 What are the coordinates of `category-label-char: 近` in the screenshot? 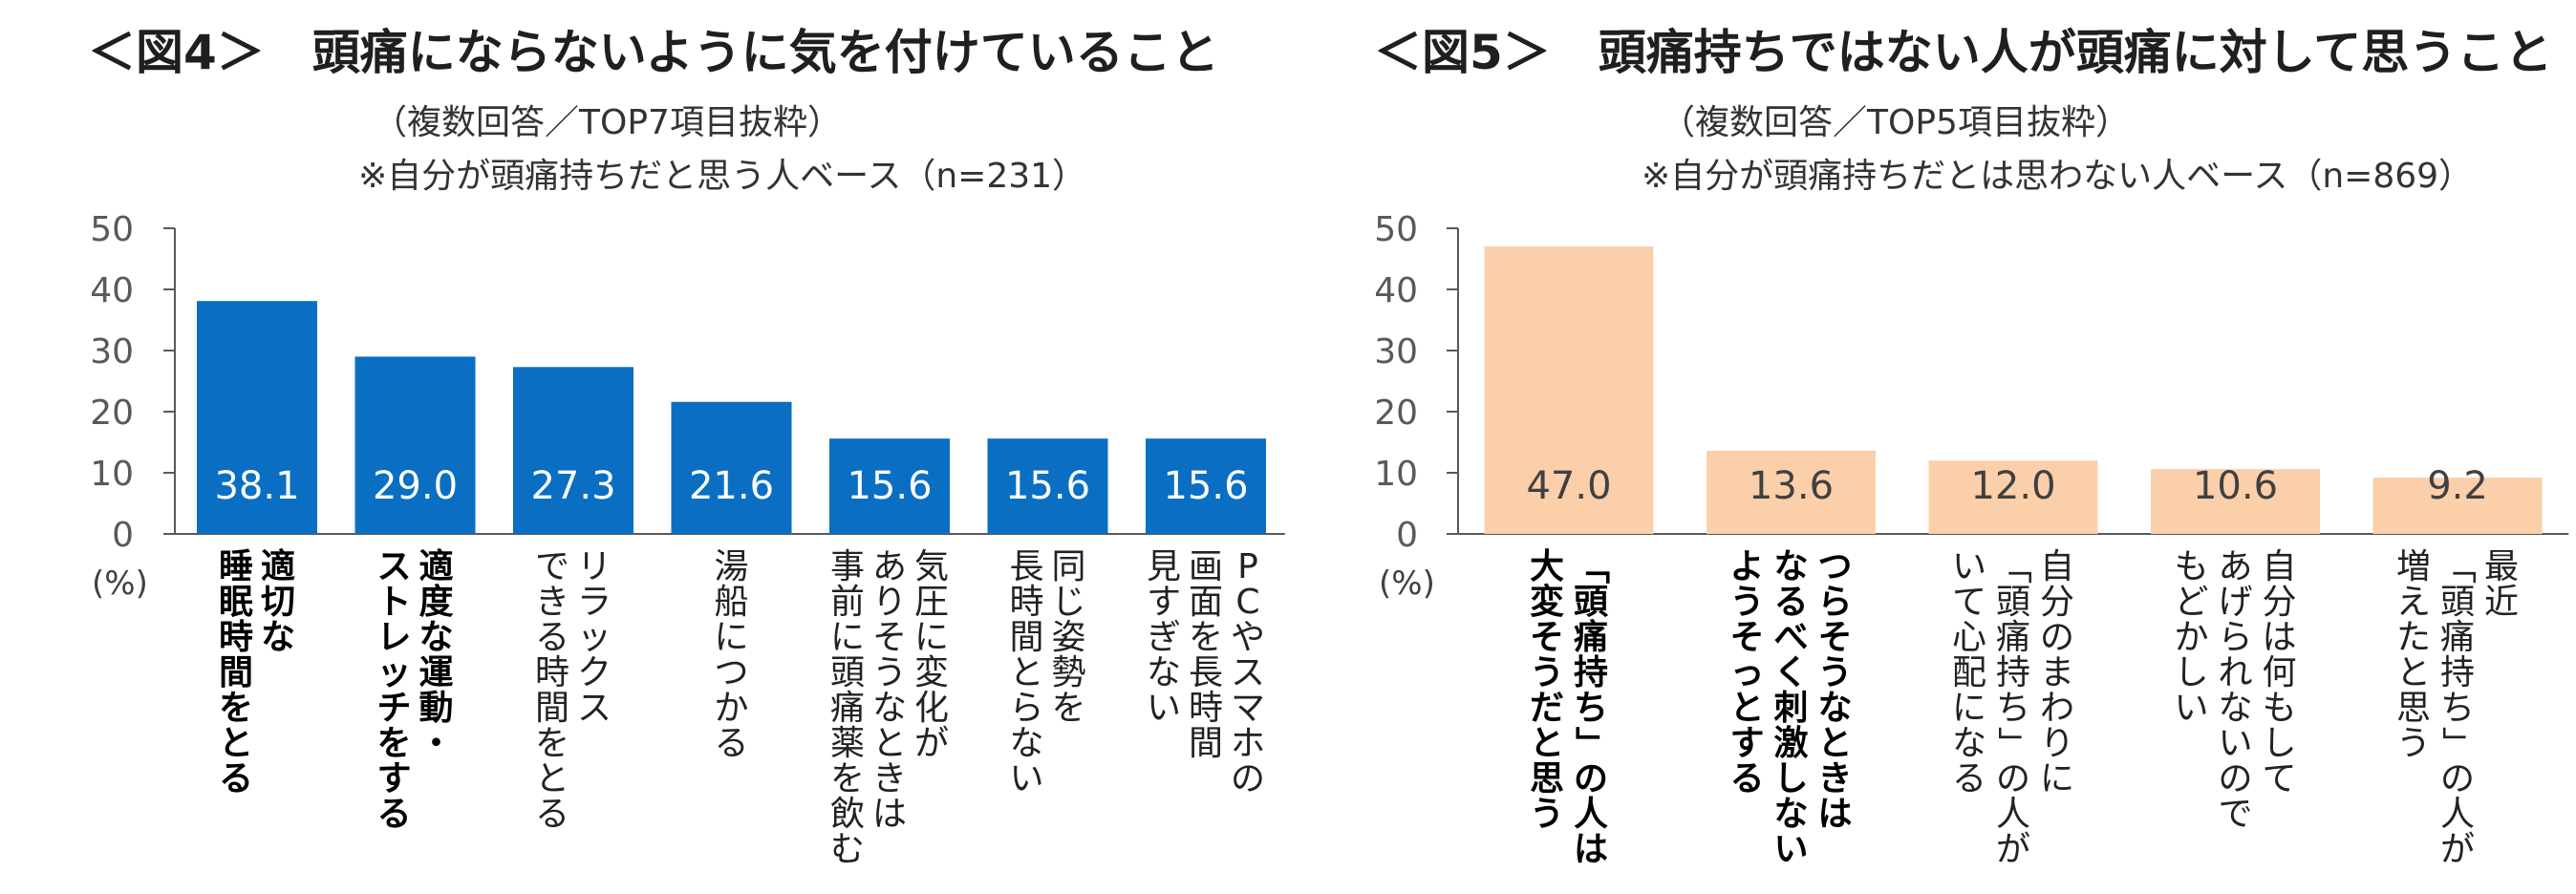 It's located at (2501, 602).